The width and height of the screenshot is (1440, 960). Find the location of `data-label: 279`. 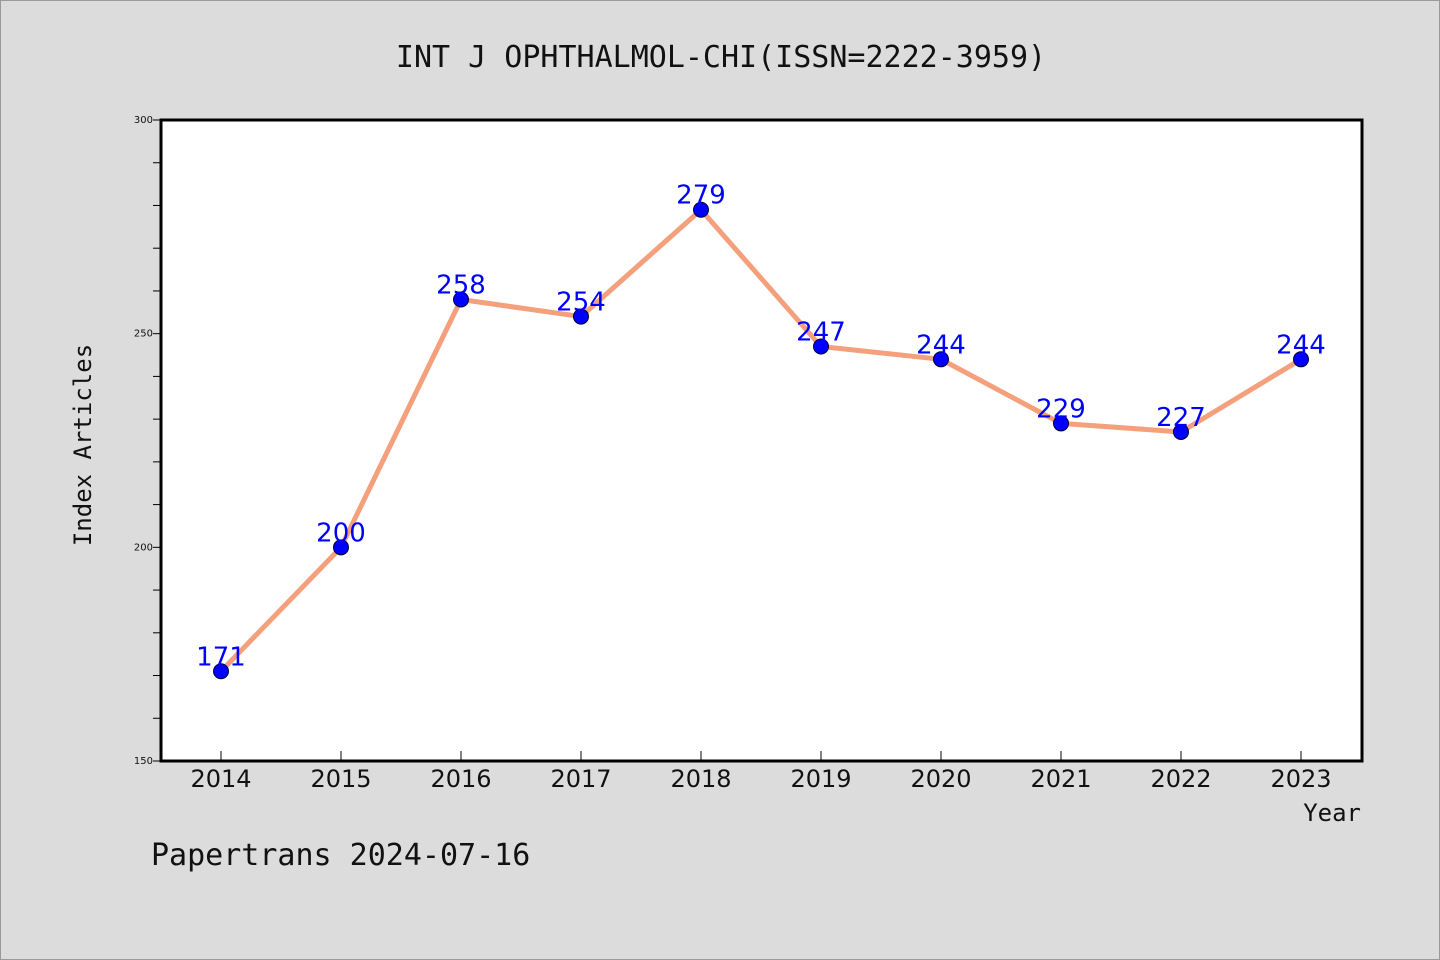

data-label: 279 is located at coordinates (701, 196).